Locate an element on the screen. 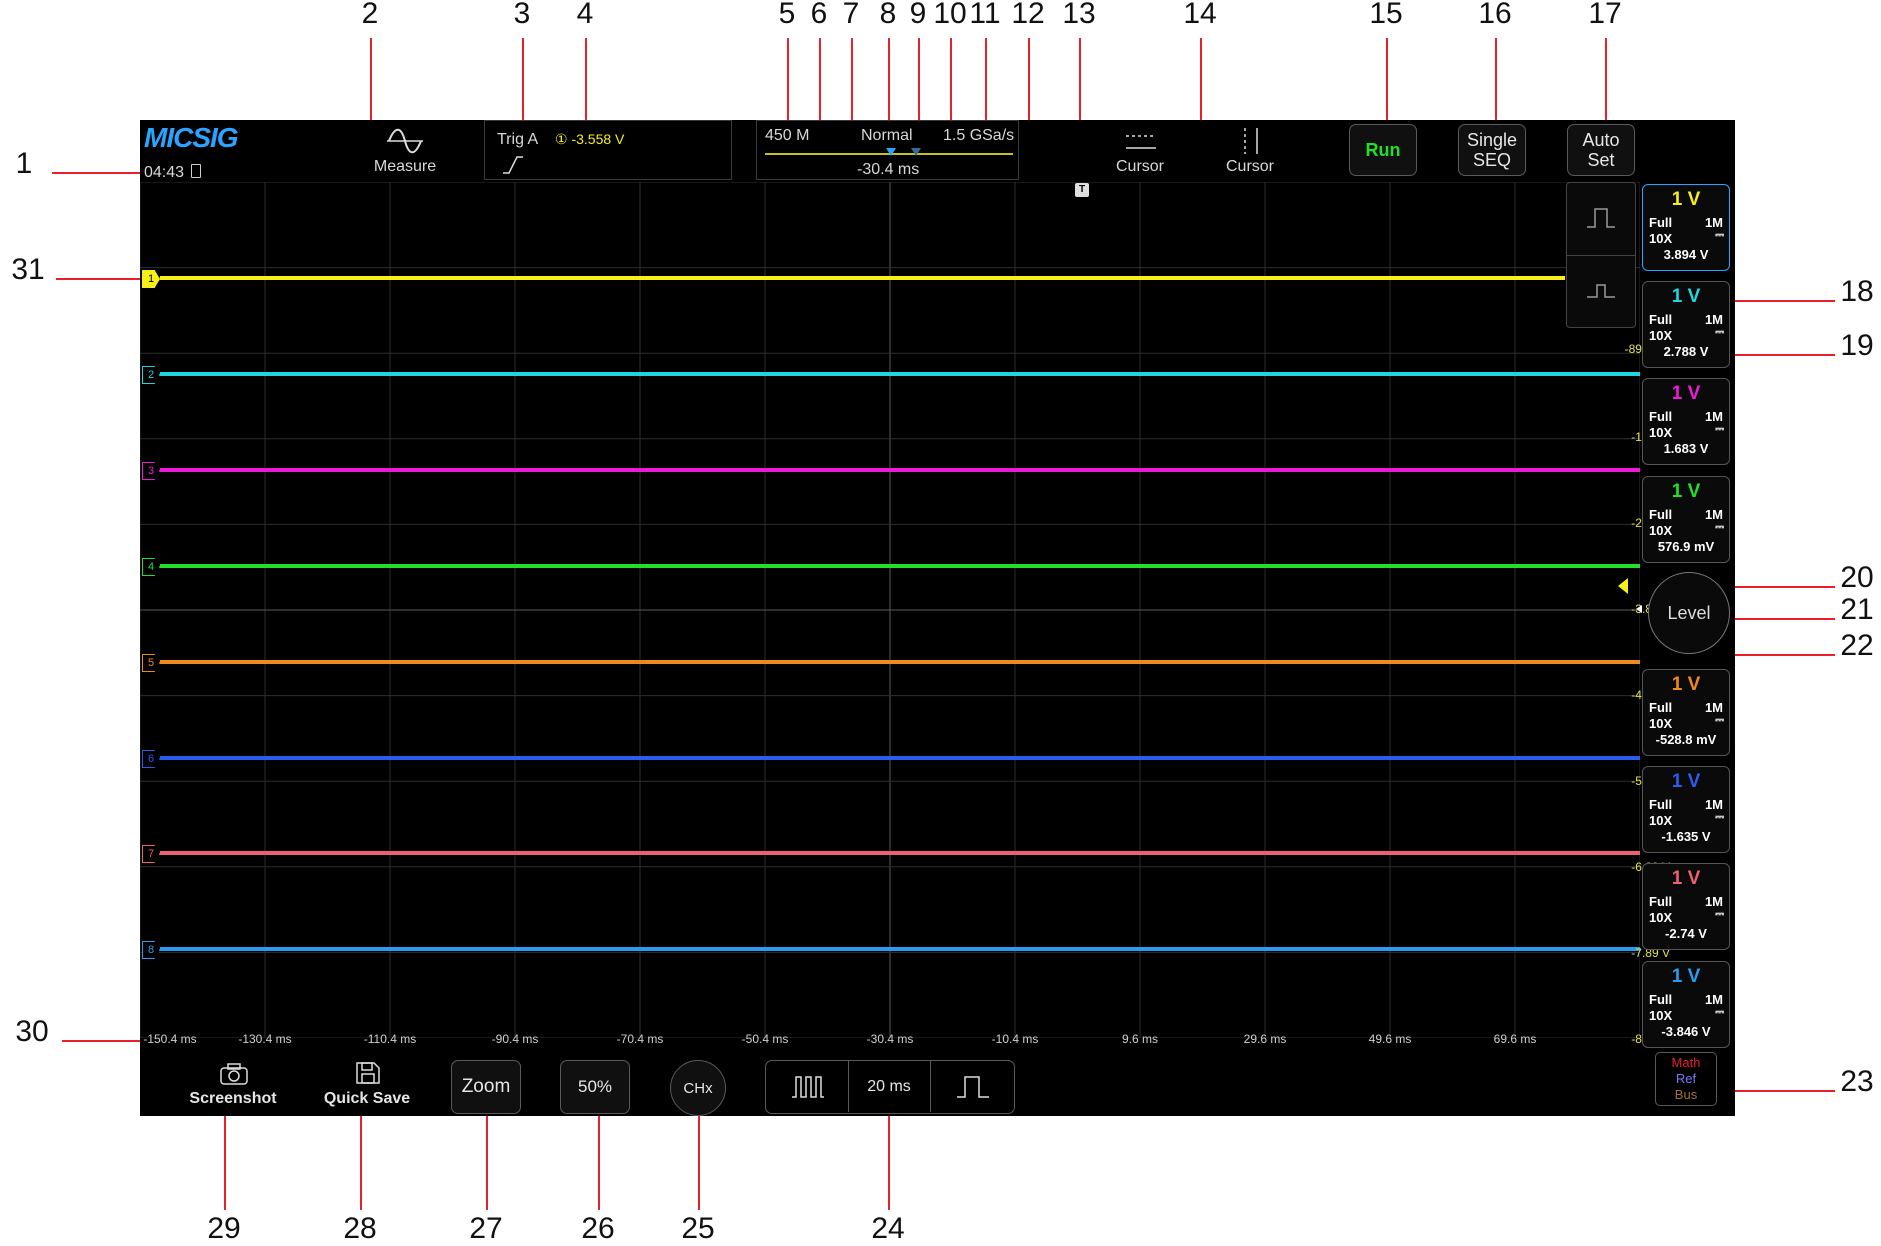 Image resolution: width=1881 pixels, height=1246 pixels. horizontal-offset: -30.4 ms is located at coordinates (888, 169).